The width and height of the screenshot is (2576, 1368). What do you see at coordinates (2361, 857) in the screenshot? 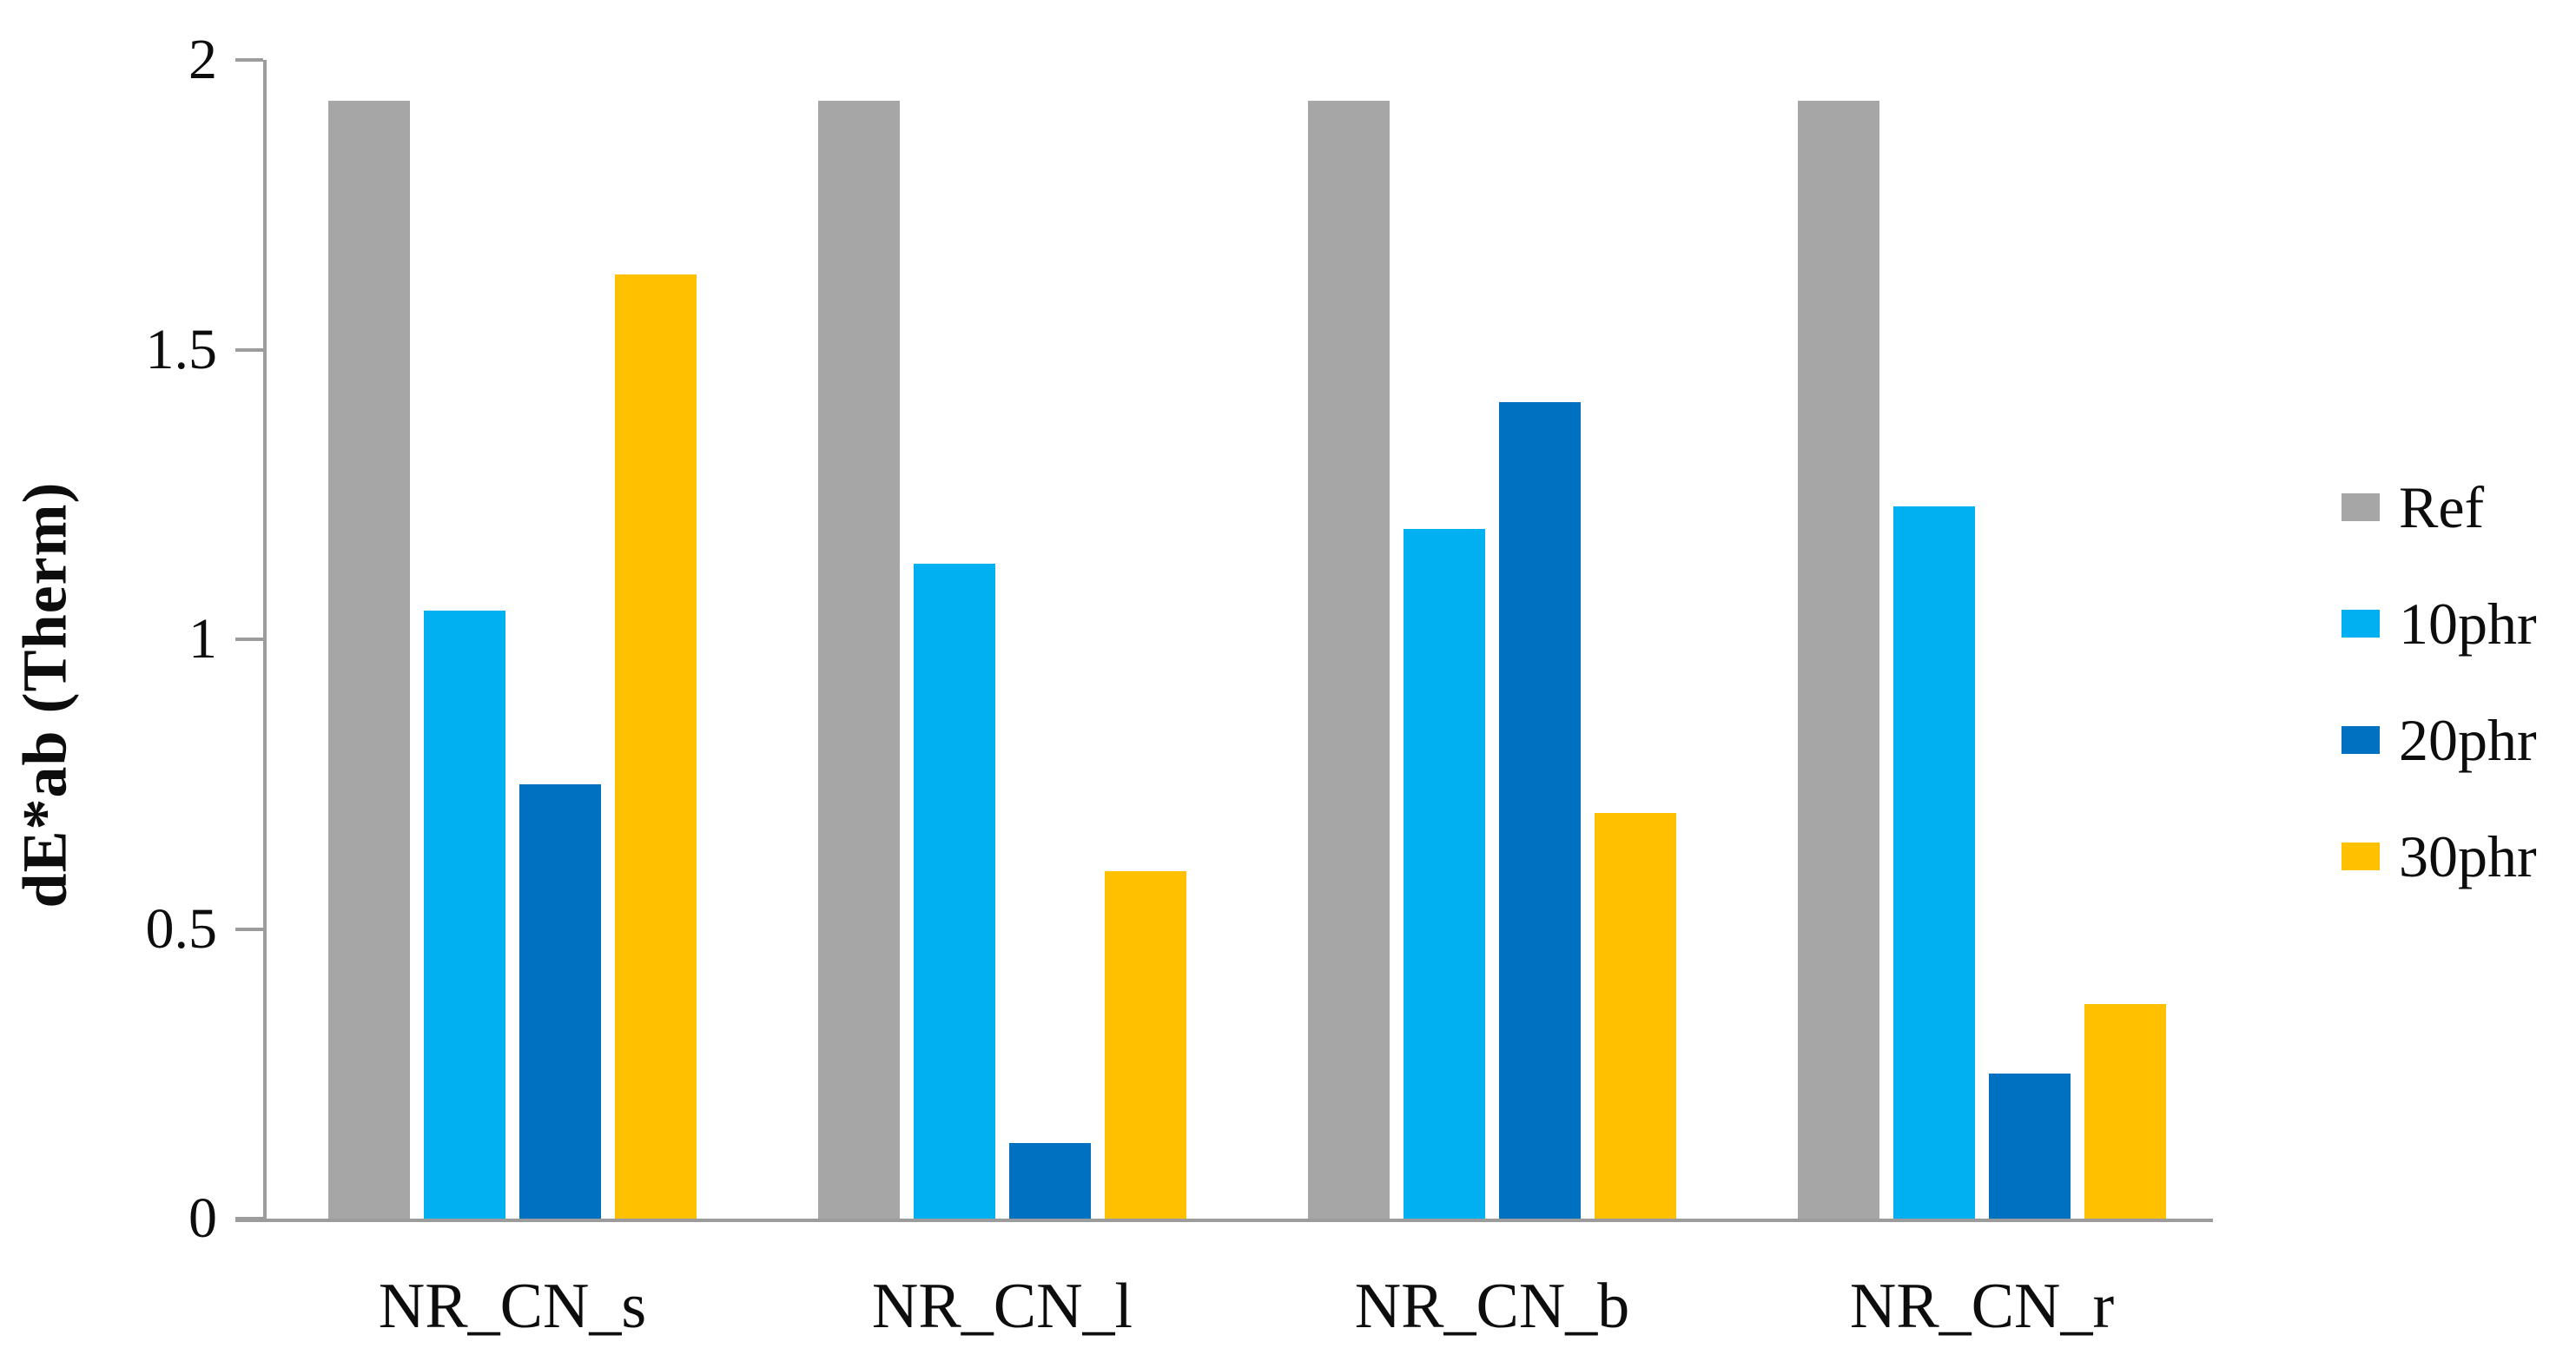
I see `legend-swatch-30phr` at bounding box center [2361, 857].